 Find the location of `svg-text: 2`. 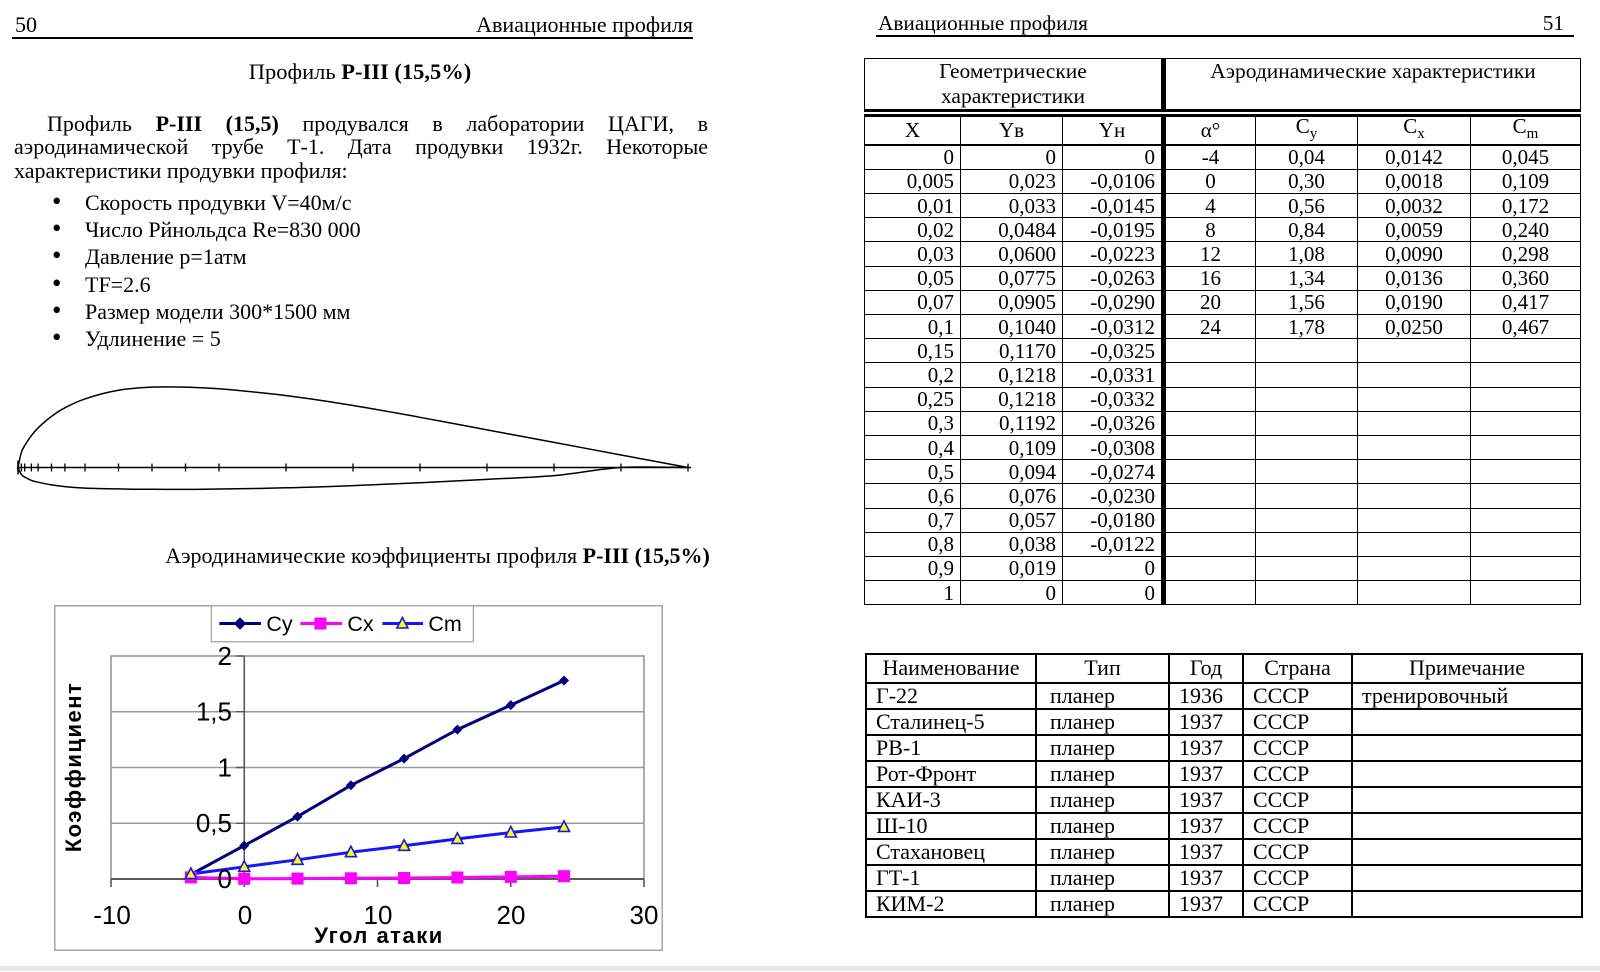

svg-text: 2 is located at coordinates (225, 656).